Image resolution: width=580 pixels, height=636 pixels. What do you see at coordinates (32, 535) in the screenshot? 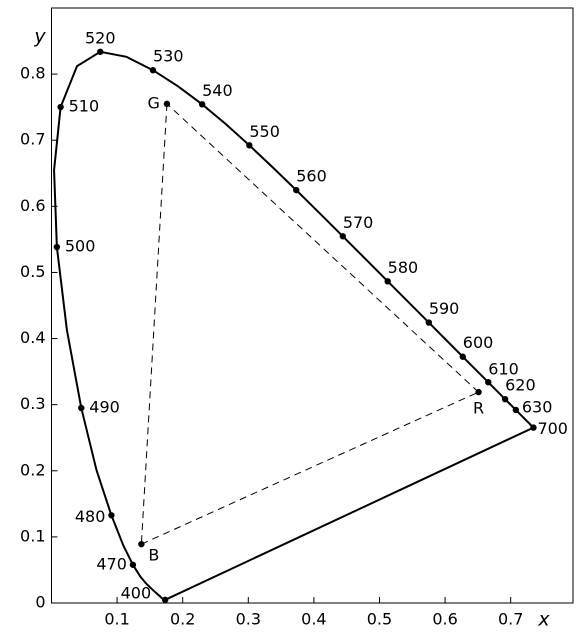
I see `y-tick-label: 0.1` at bounding box center [32, 535].